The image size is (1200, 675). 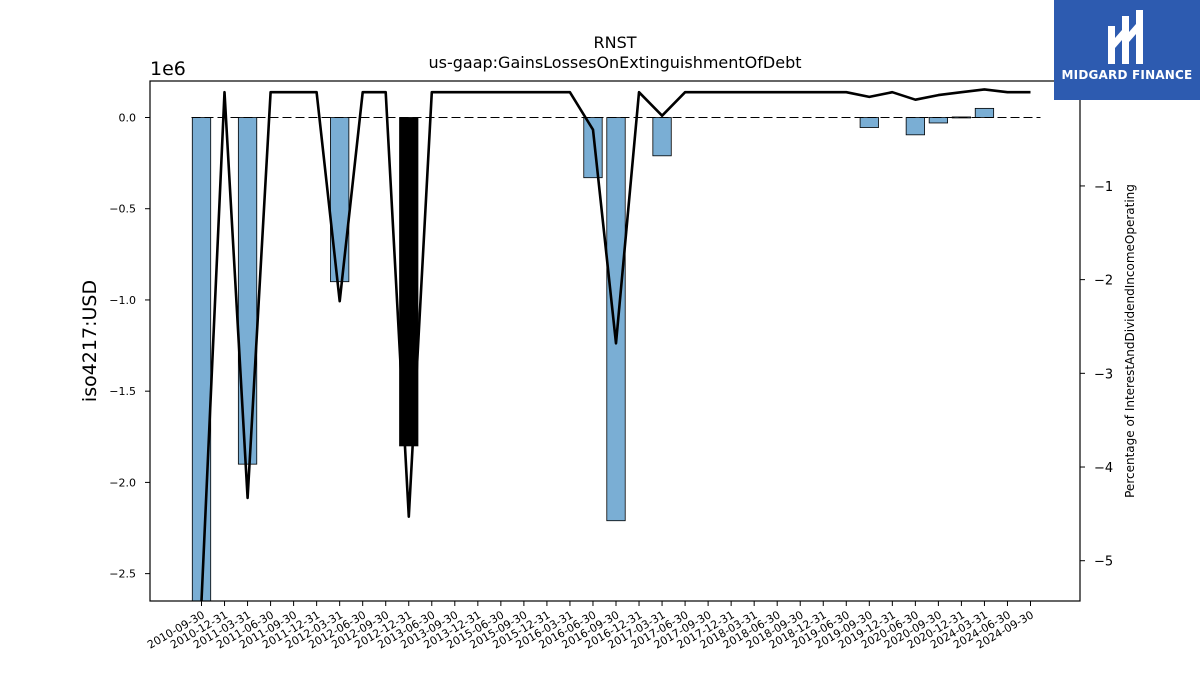 What do you see at coordinates (1125, 37) in the screenshot?
I see `logo-mark-icon` at bounding box center [1125, 37].